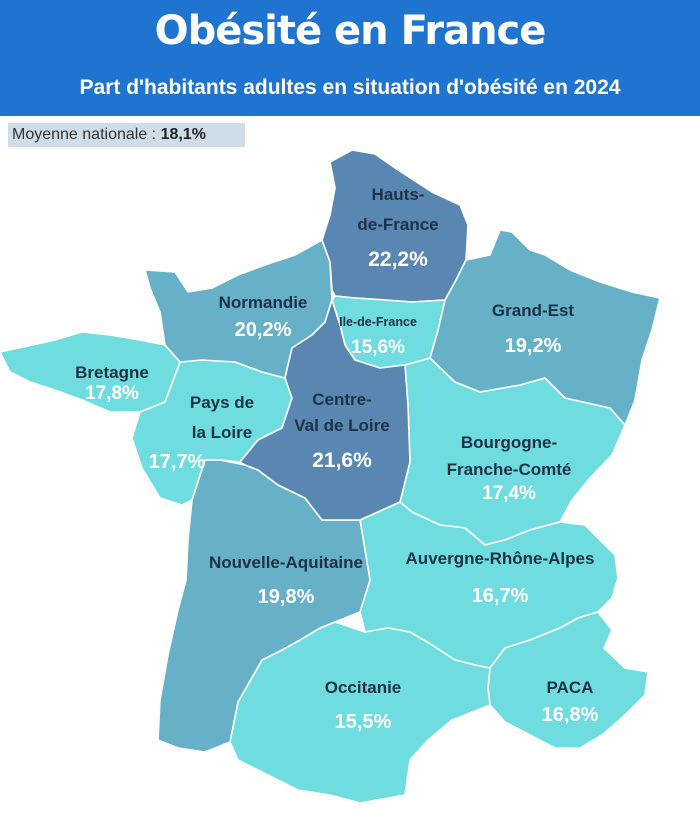  What do you see at coordinates (533, 329) in the screenshot?
I see `region-label-grand-est: Grand-Est 19,2%` at bounding box center [533, 329].